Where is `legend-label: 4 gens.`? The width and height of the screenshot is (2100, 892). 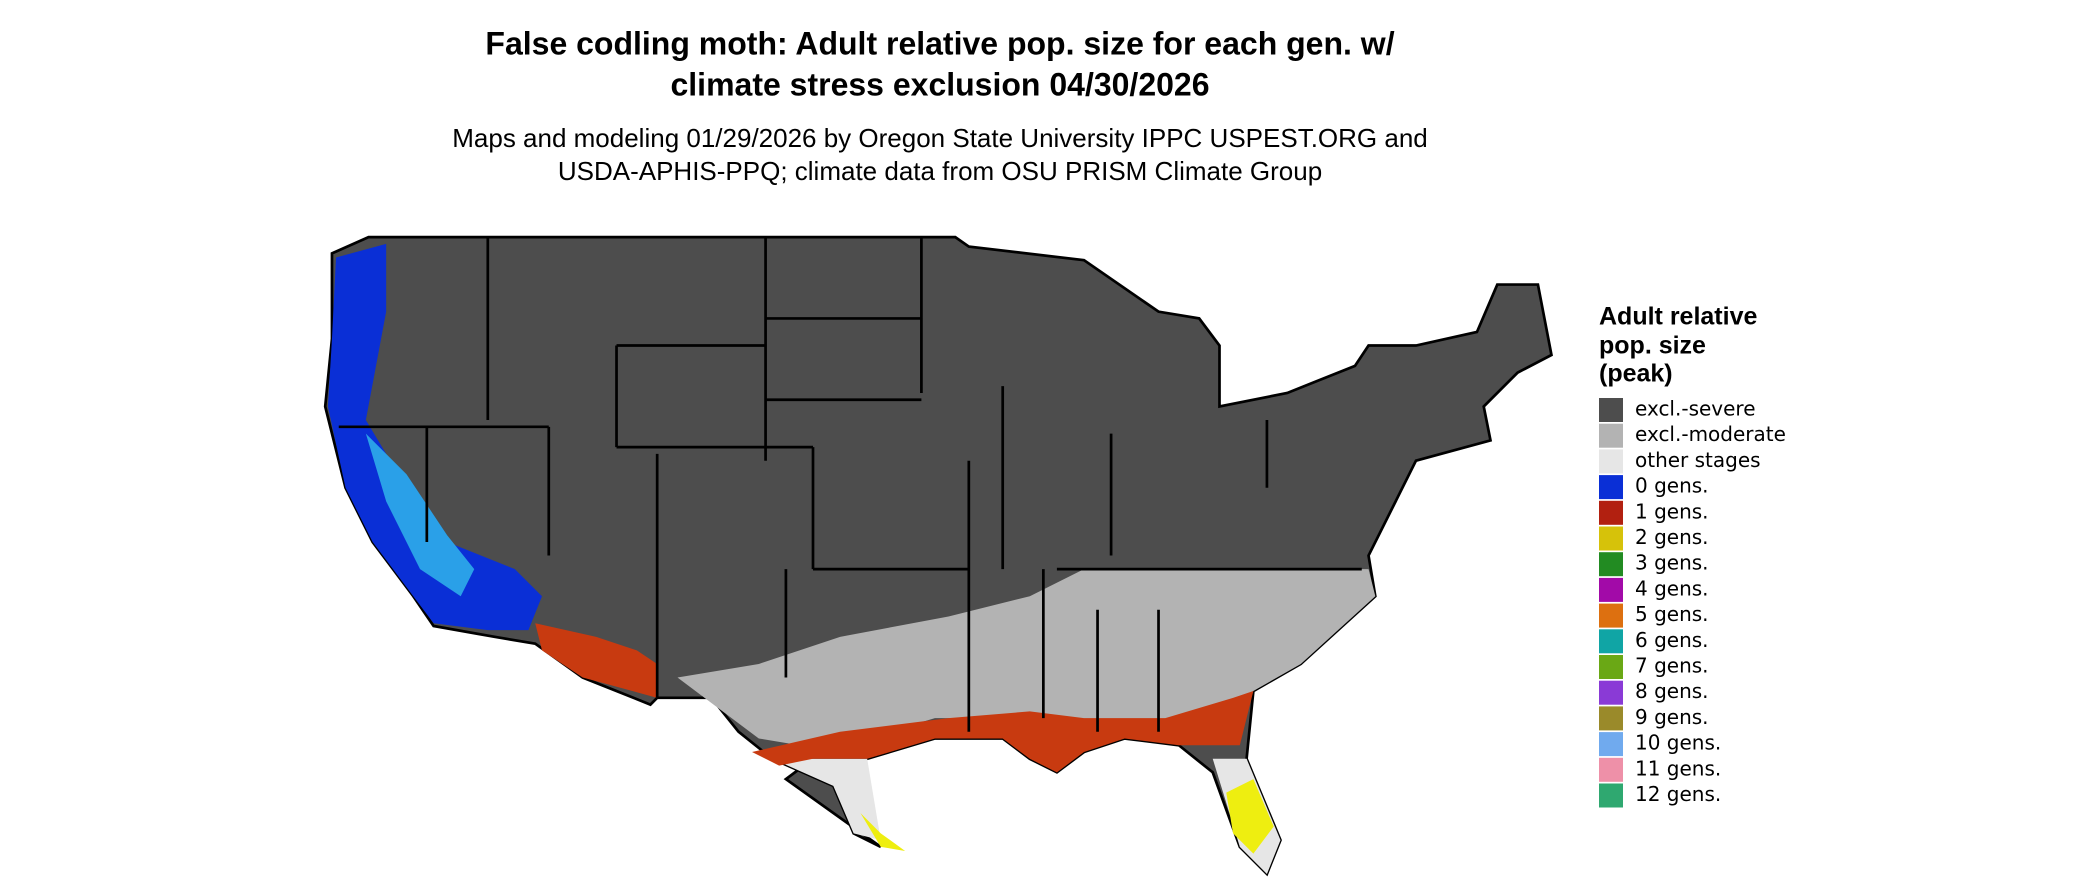 legend-label: 4 gens. is located at coordinates (1672, 588).